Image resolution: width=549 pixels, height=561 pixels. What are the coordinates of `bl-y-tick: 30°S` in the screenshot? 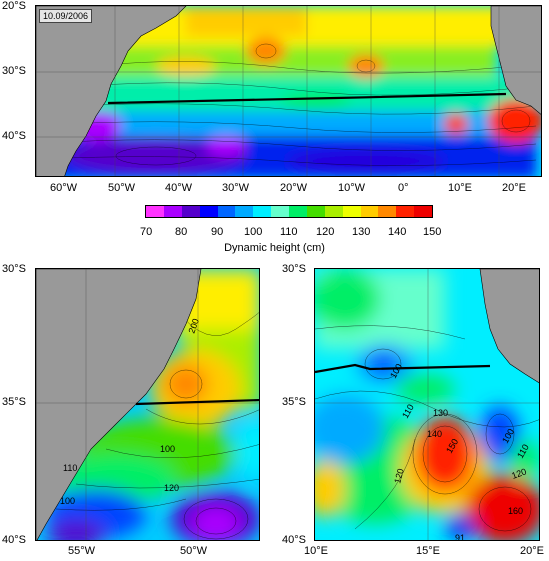 It's located at (14, 269).